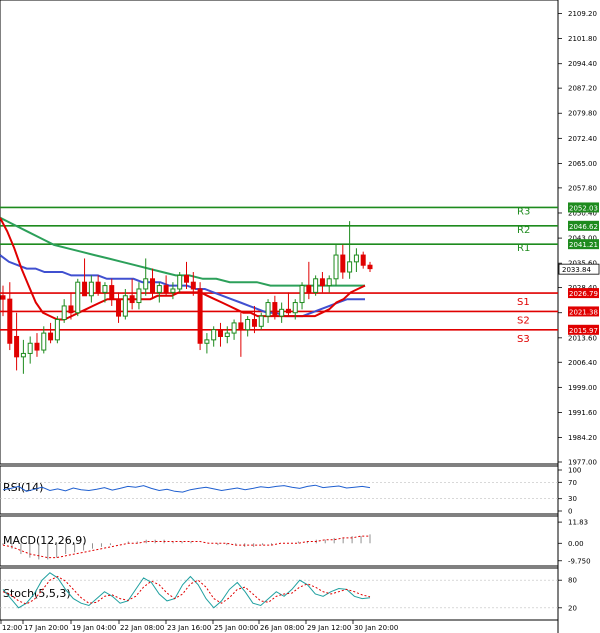 This screenshot has height=633, width=600. I want to click on price-tick-label: 1999.00, so click(582, 388).